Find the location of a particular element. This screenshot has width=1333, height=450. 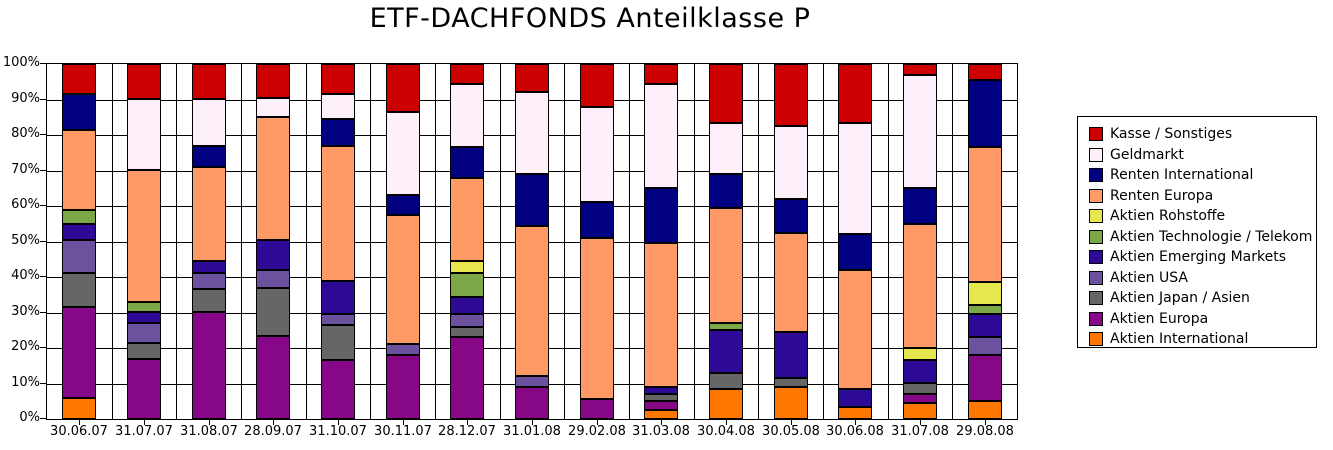

legend-label: Geldmarkt is located at coordinates (1147, 154).